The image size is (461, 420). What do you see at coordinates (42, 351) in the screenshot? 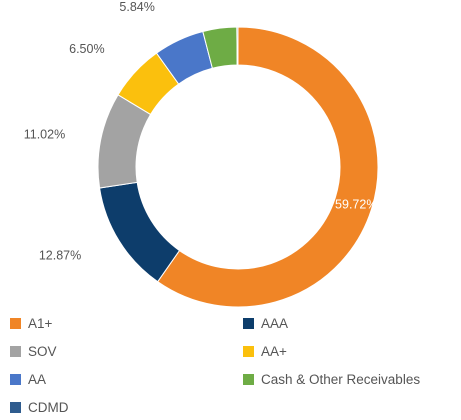
I see `legend-label: SOV` at bounding box center [42, 351].